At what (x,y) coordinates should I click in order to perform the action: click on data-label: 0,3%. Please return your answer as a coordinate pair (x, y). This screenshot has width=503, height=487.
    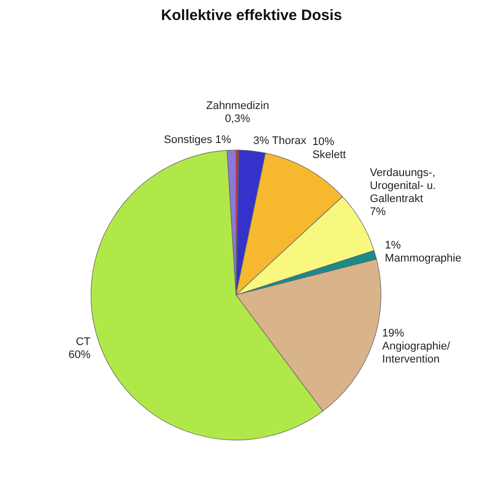
    Looking at the image, I should click on (237, 119).